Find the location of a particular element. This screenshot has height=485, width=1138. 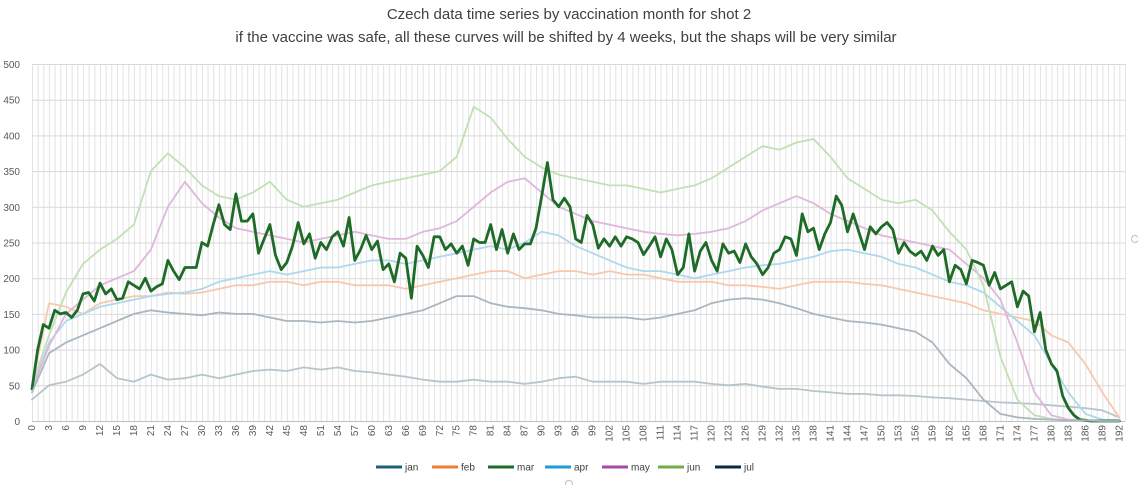

x-tick-label: 114 is located at coordinates (678, 433).